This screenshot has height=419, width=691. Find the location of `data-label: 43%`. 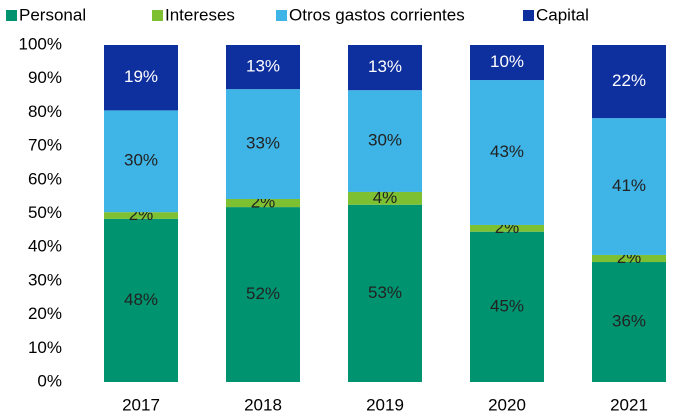

data-label: 43% is located at coordinates (507, 151).